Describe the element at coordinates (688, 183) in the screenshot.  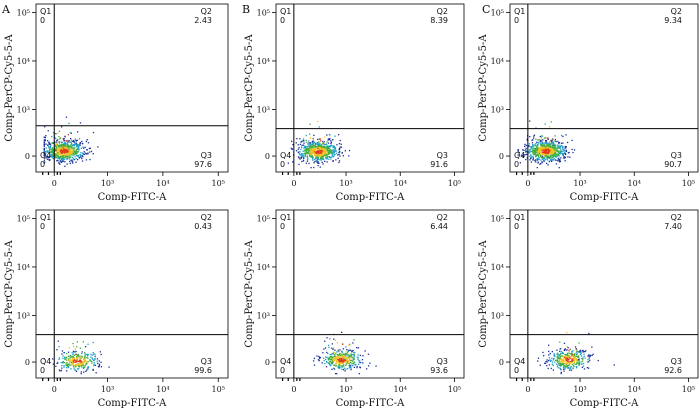
I see `x-tick-label: 10⁵` at that location.